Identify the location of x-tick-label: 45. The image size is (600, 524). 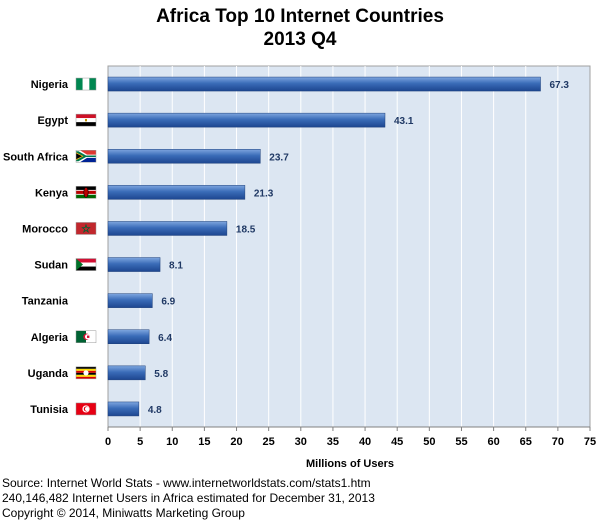
(397, 442).